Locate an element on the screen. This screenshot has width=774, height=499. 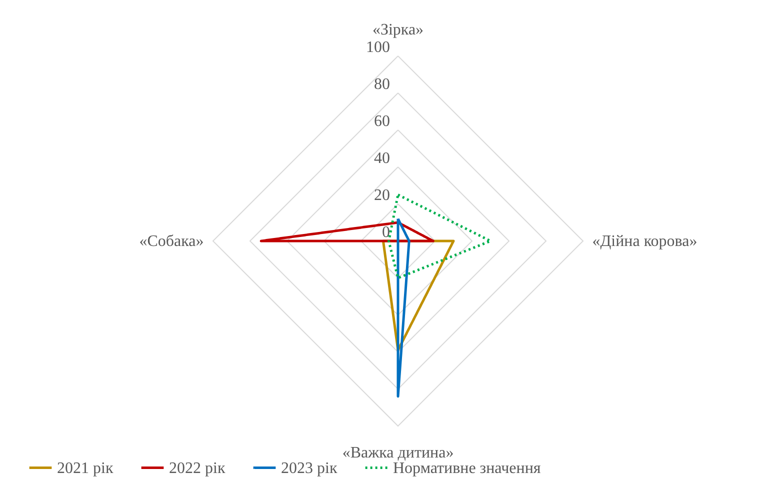
spoke-label: «Собака» is located at coordinates (171, 241).